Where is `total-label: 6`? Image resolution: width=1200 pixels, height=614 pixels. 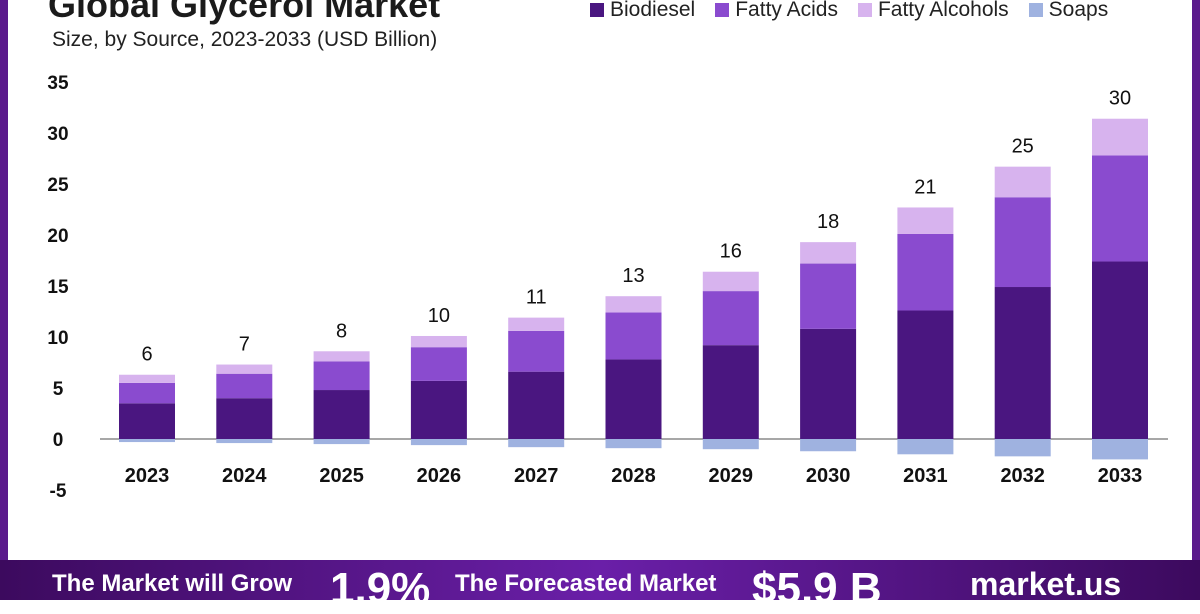
total-label: 6 is located at coordinates (146, 355).